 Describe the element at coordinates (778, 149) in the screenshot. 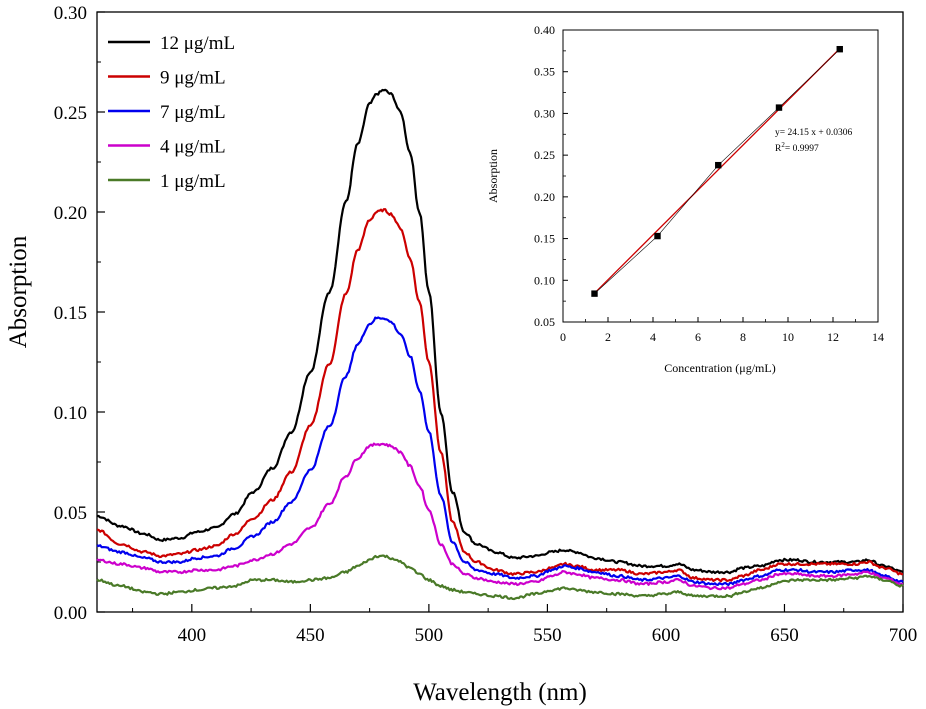

I see `inset-r2-prefix: R` at that location.